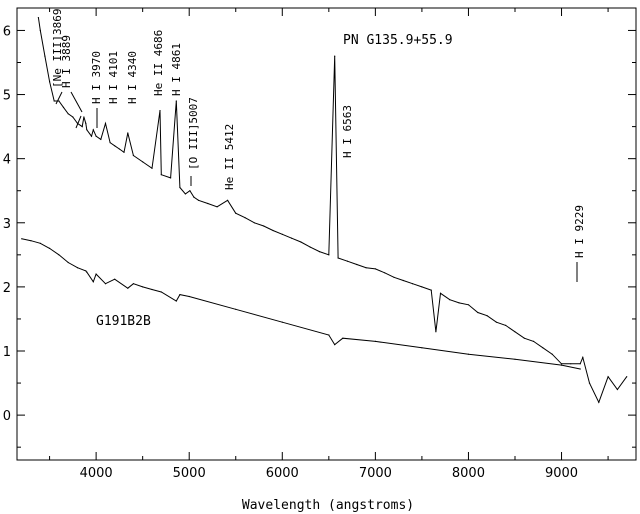 The height and width of the screenshot is (514, 640). I want to click on line-label: He II 5412, so click(229, 157).